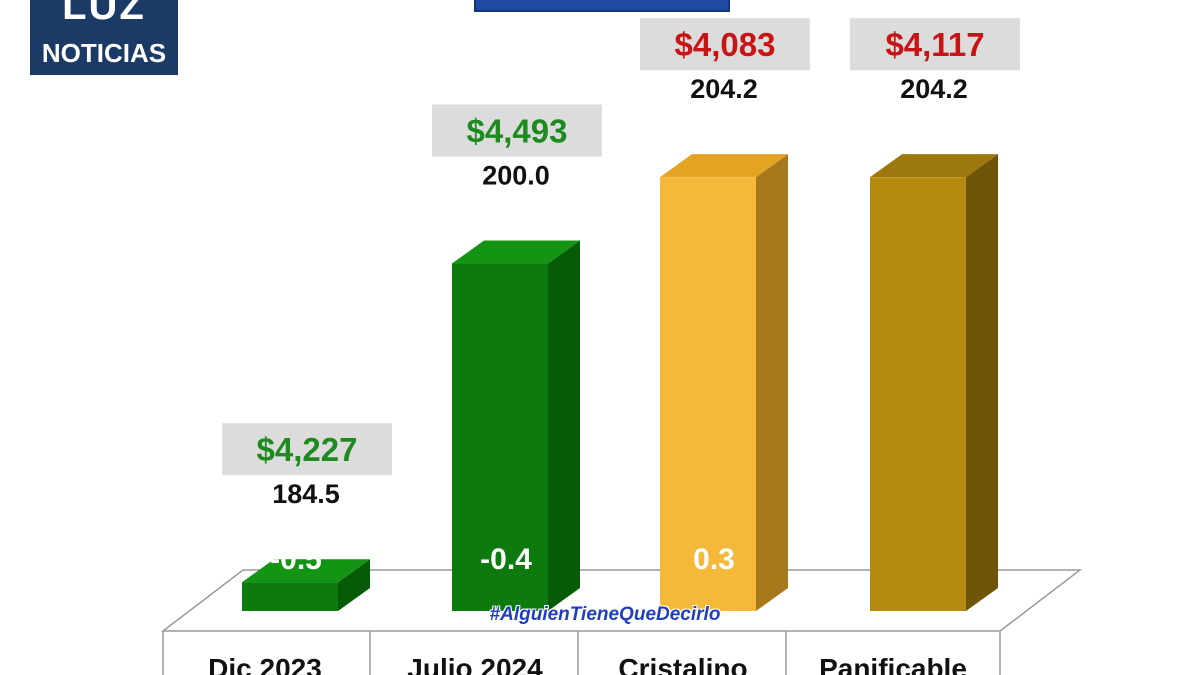 The height and width of the screenshot is (675, 1200). What do you see at coordinates (475, 664) in the screenshot?
I see `category-label: Julio 2024` at bounding box center [475, 664].